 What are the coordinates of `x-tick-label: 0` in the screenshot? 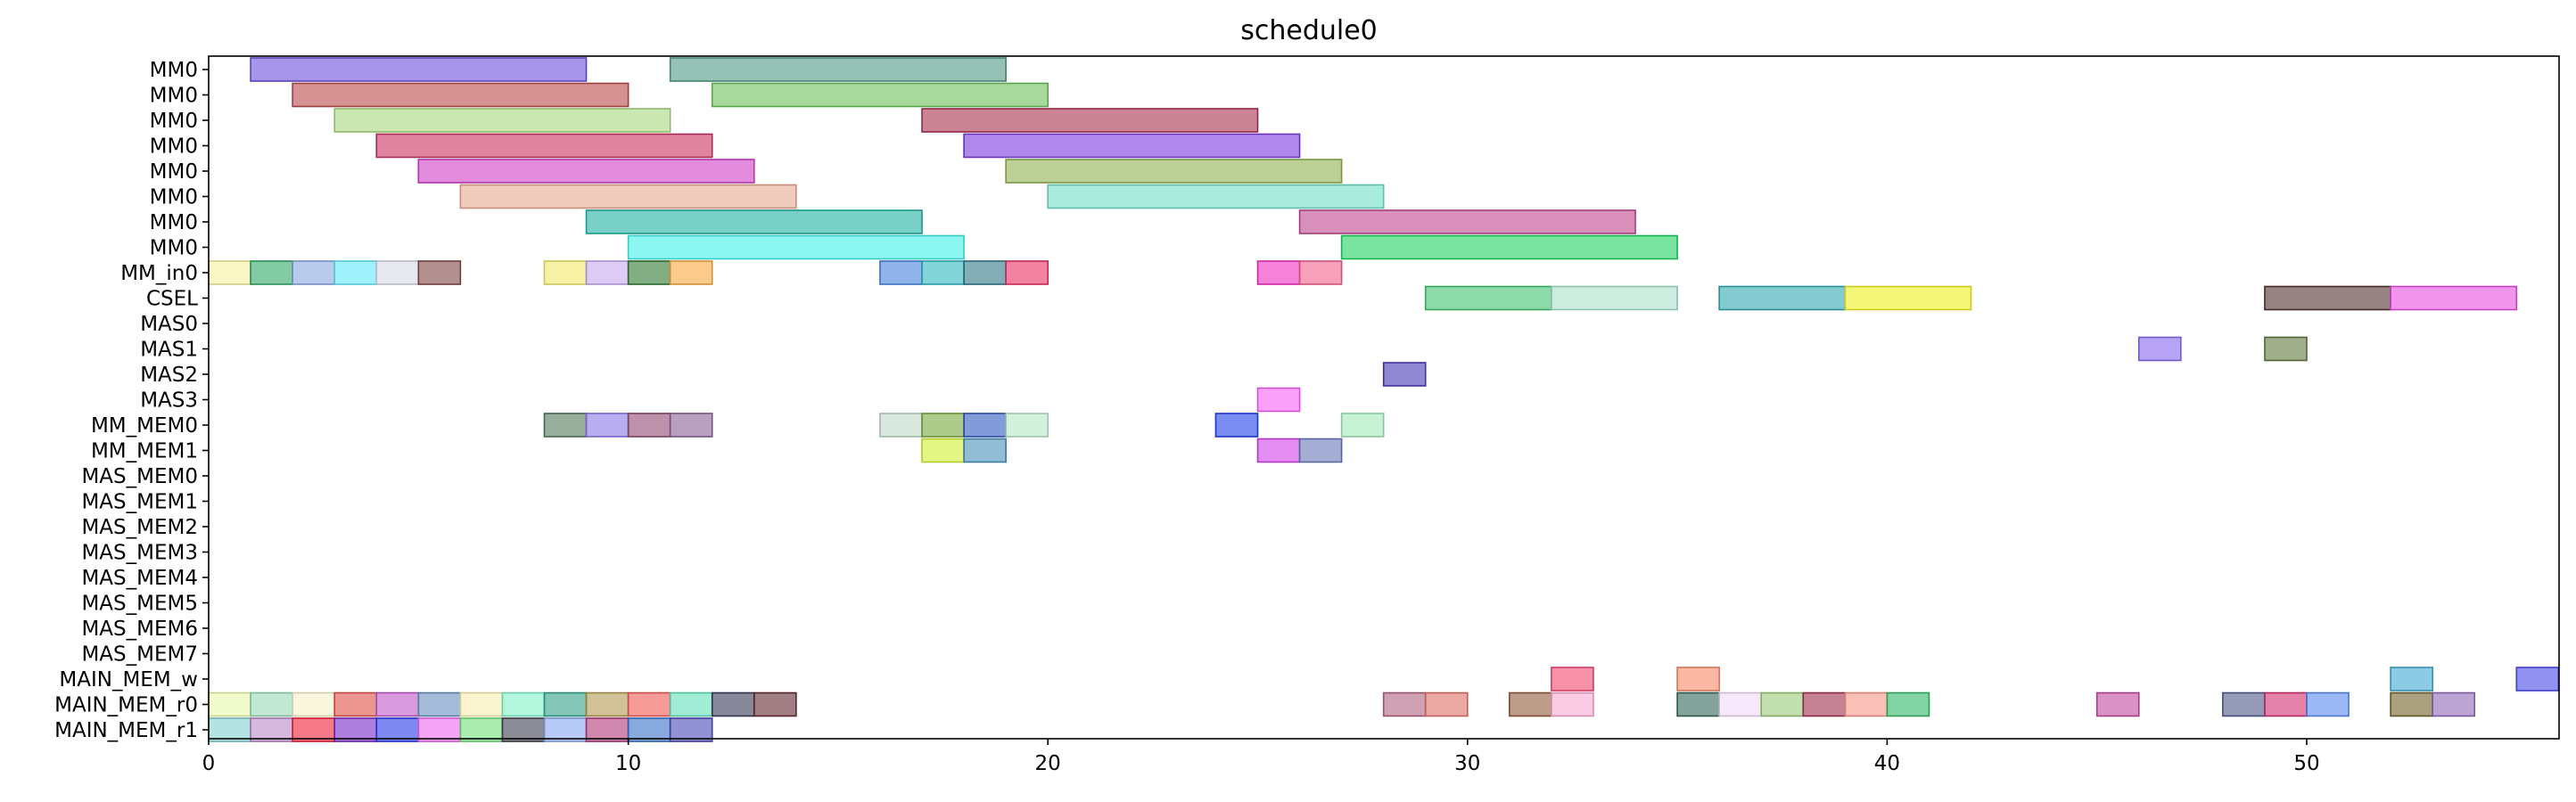 It's located at (209, 763).